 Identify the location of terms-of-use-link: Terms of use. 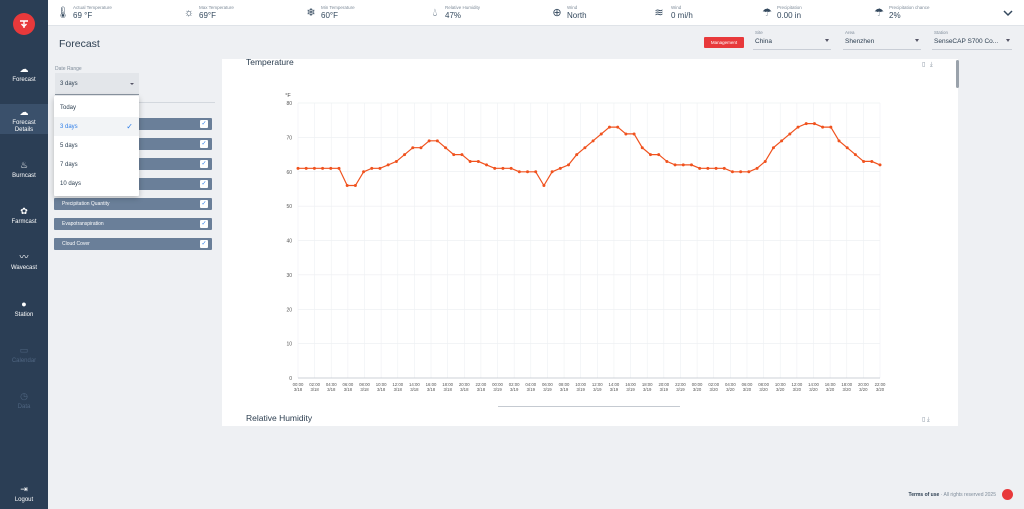
(924, 495).